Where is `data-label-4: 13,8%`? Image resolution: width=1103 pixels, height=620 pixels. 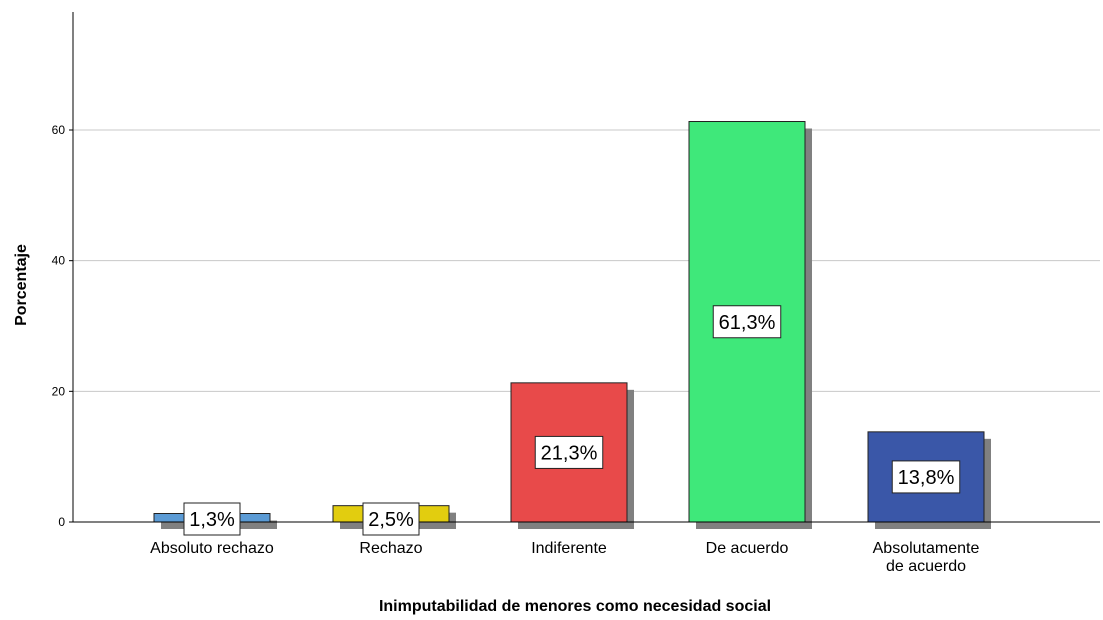 data-label-4: 13,8% is located at coordinates (926, 477).